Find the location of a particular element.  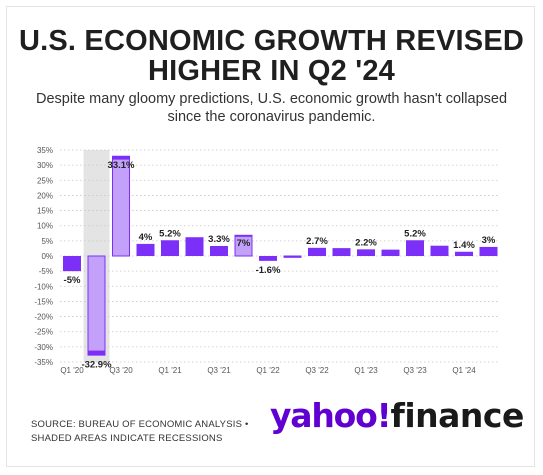

x-tick-label: Q3 '20 is located at coordinates (121, 370).